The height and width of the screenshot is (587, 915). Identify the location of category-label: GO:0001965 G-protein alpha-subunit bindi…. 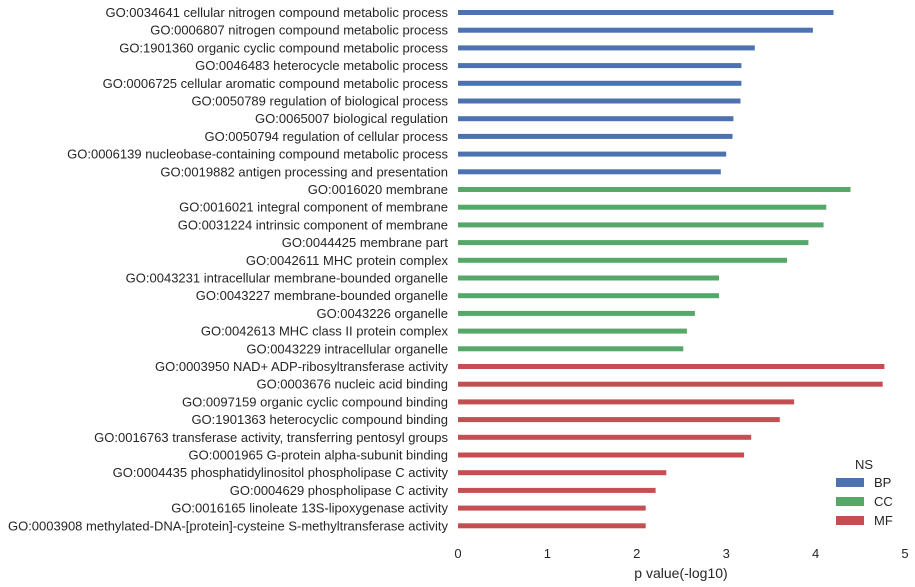
(318, 455).